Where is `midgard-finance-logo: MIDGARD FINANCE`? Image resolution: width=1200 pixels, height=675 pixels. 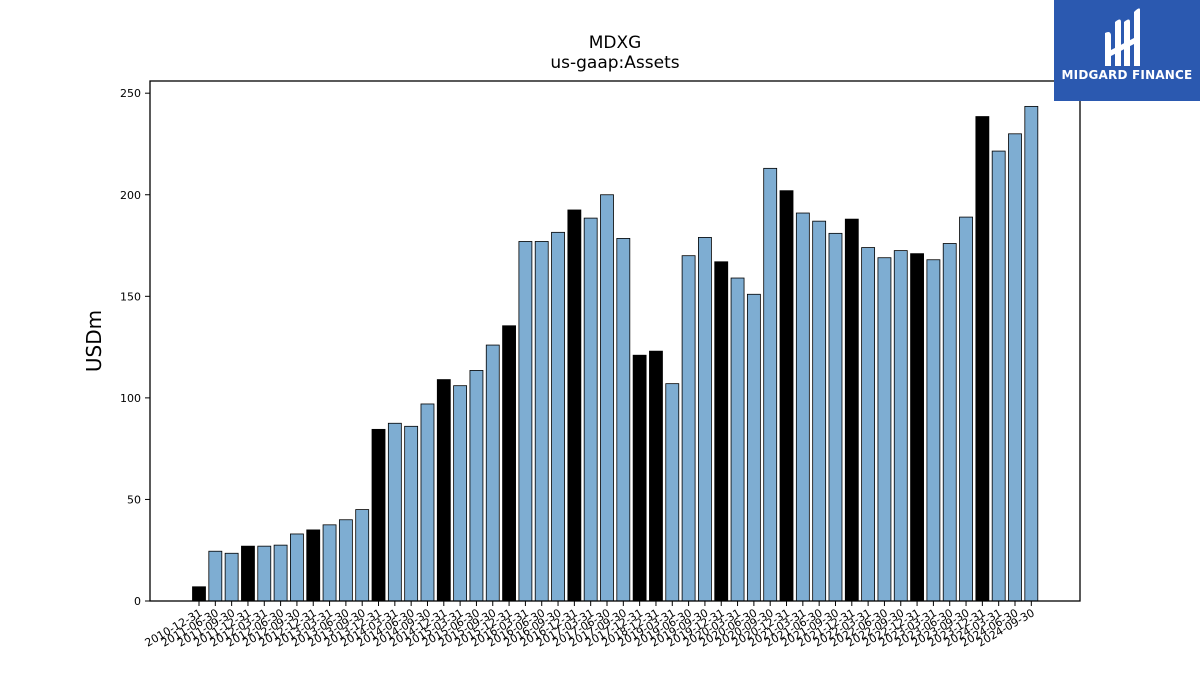
midgard-finance-logo: MIDGARD FINANCE is located at coordinates (1127, 50).